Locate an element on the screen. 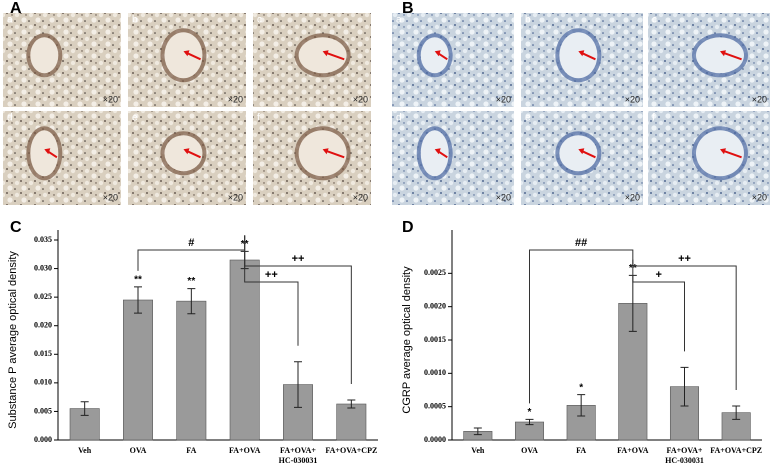 The width and height of the screenshot is (770, 467). y-tick-label: 0.005 is located at coordinates (43, 410).